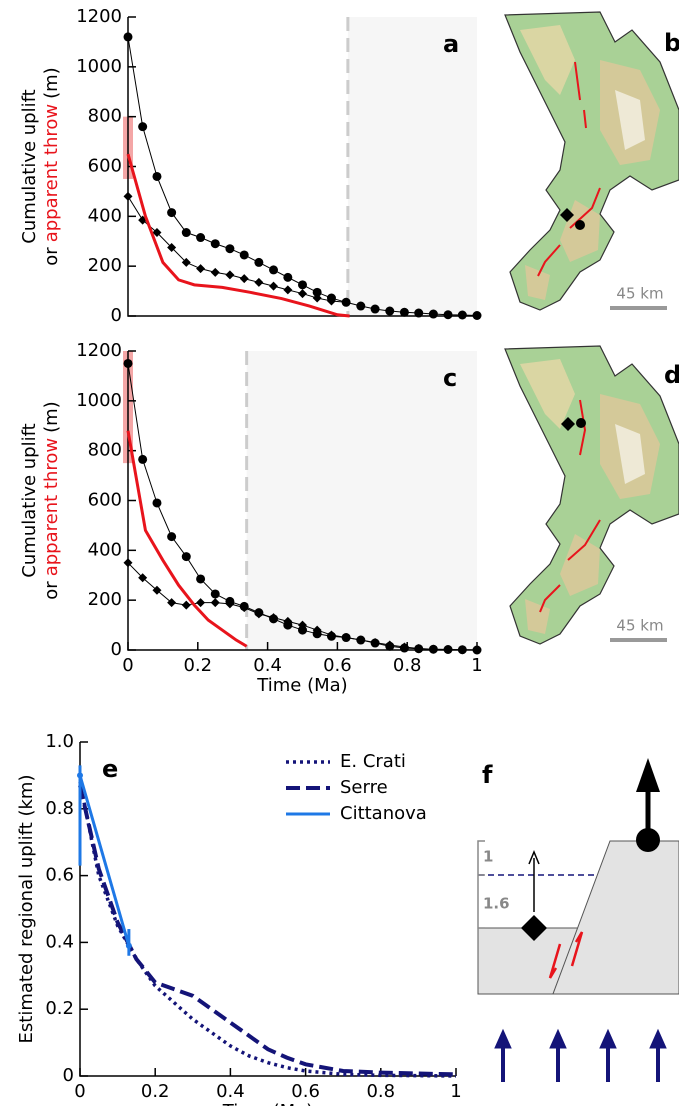 Image resolution: width=679 pixels, height=1106 pixels. What do you see at coordinates (615, 917) in the screenshot?
I see `hangingwall-block` at bounding box center [615, 917].